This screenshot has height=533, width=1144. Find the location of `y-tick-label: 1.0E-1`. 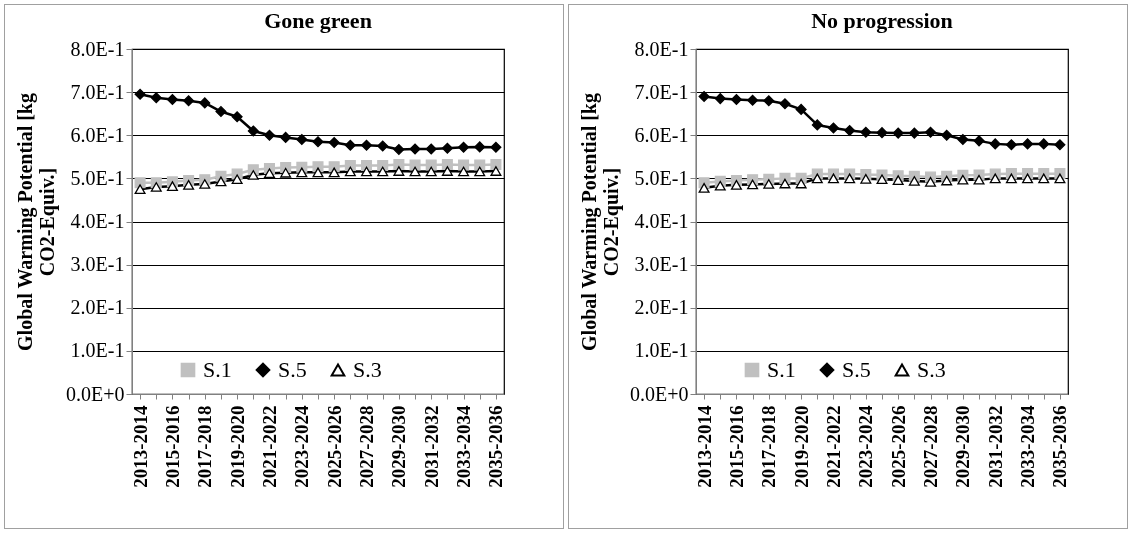

y-tick-label: 1.0E-1 is located at coordinates (661, 350).